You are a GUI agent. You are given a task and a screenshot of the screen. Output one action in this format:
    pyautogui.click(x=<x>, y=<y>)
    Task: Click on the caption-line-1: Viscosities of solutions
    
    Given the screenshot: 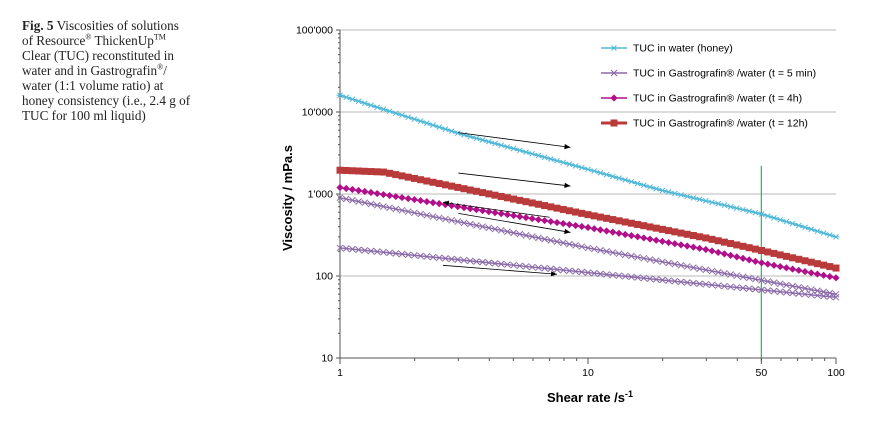 What is the action you would take?
    pyautogui.click(x=117, y=25)
    